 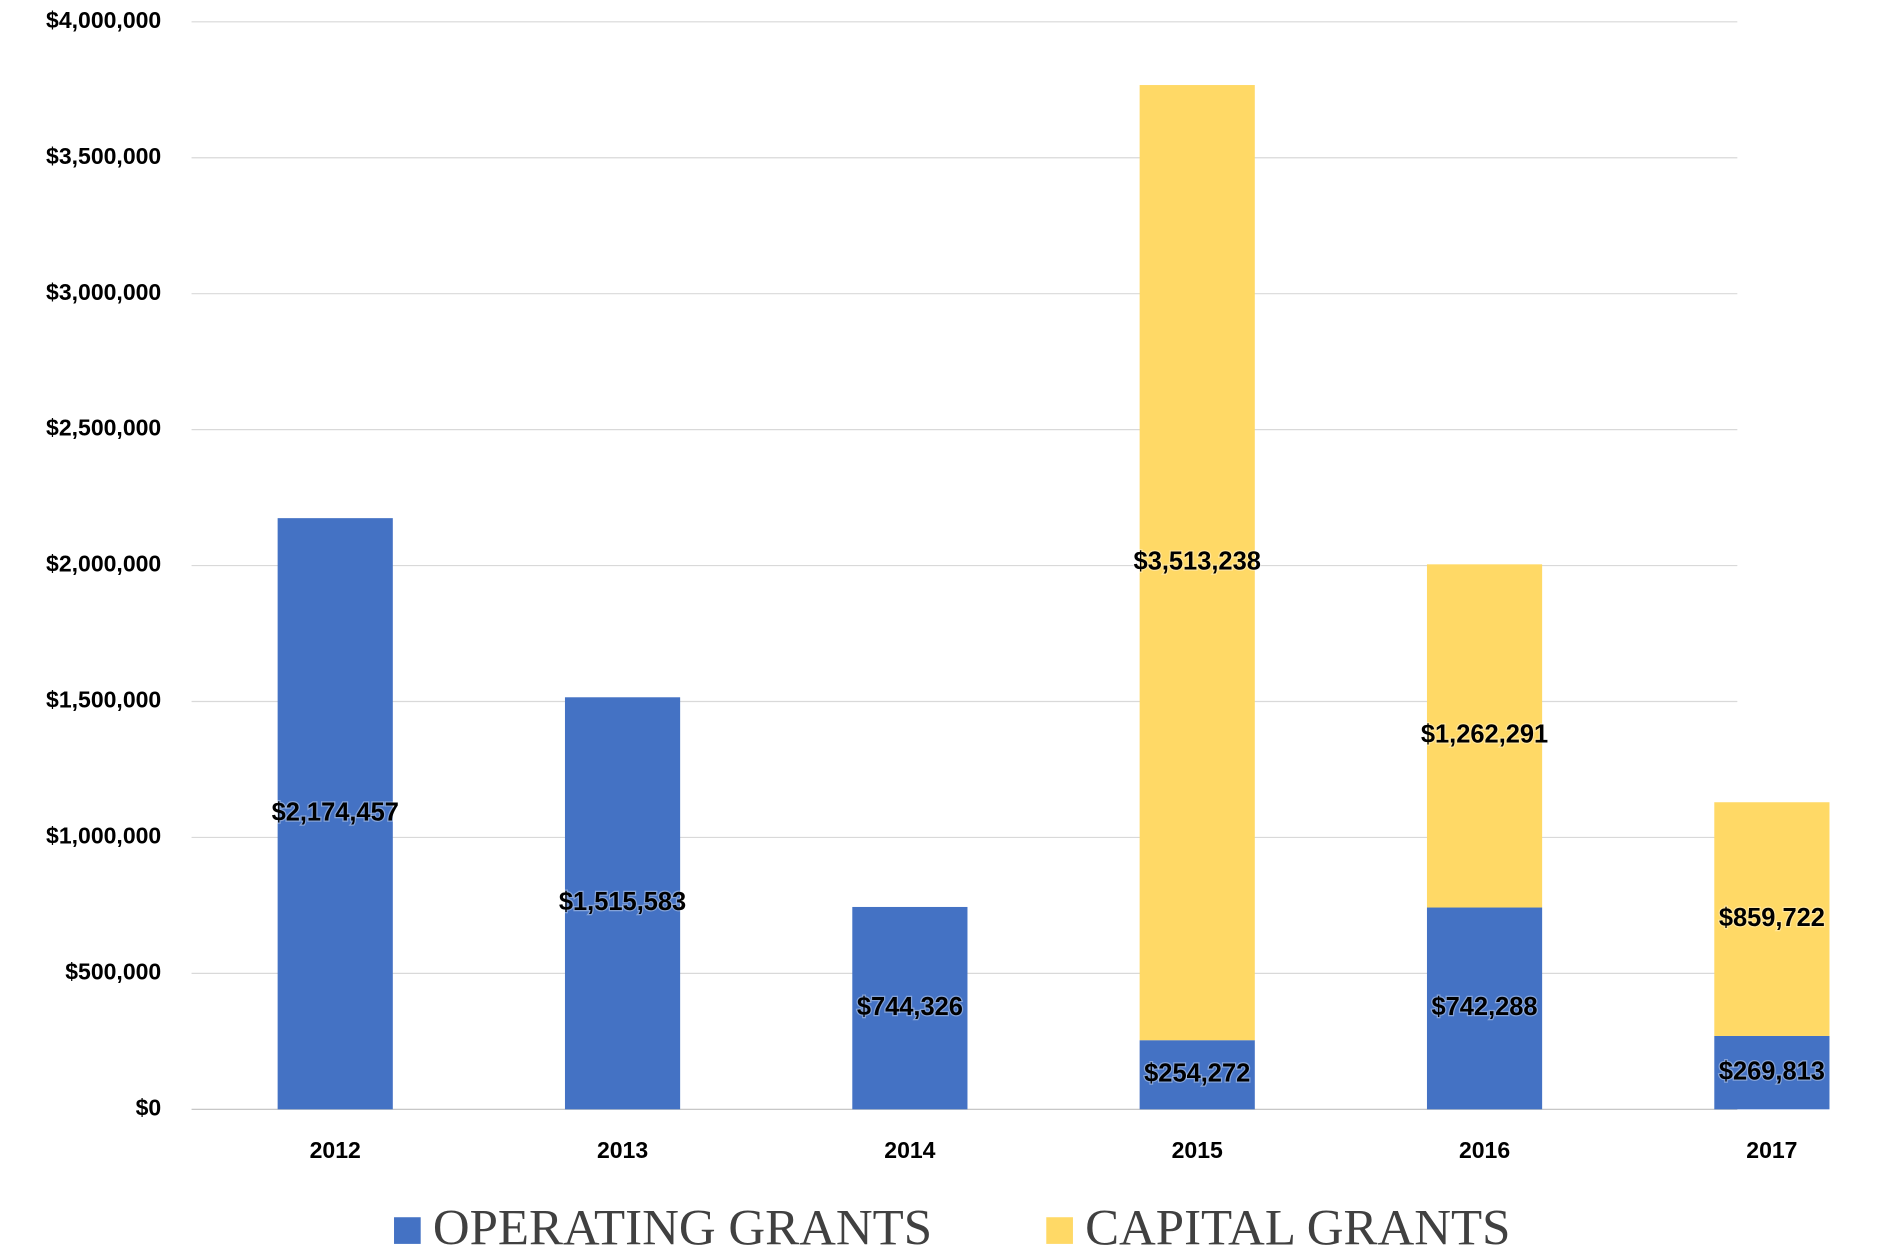 I want to click on y-tick-label: $3,000,000, so click(x=103, y=292).